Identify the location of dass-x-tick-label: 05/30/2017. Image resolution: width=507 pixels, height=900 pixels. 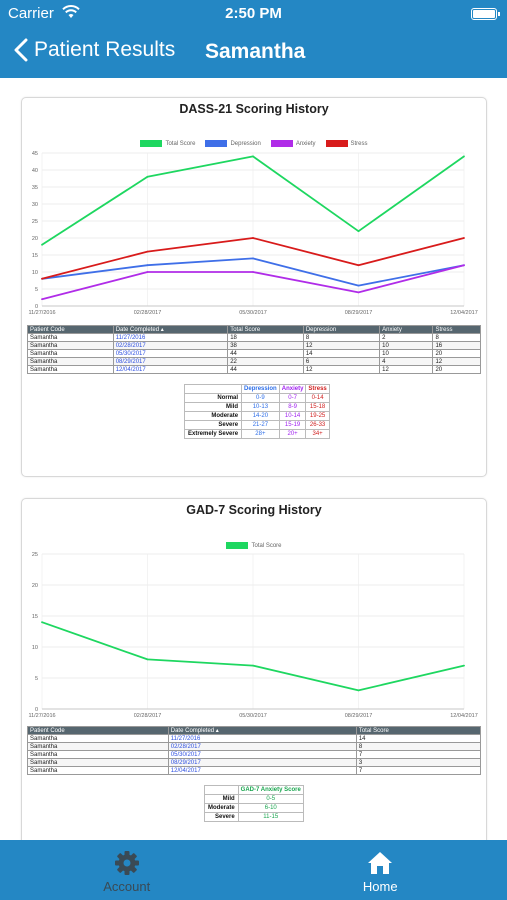
(253, 313).